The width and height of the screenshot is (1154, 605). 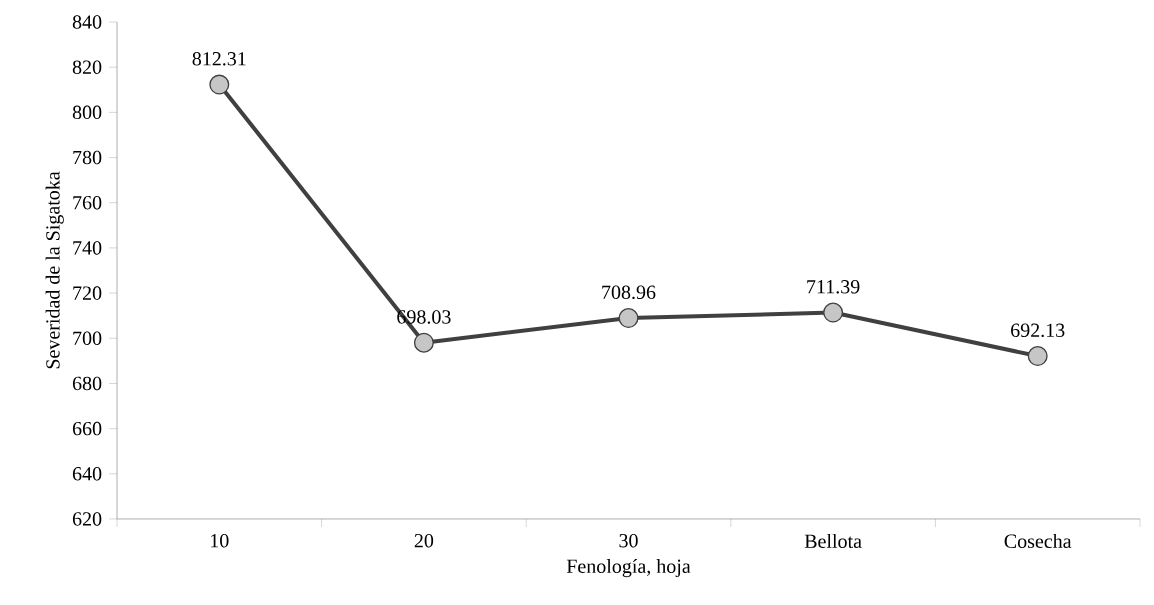 What do you see at coordinates (87, 67) in the screenshot?
I see `y-tick-label: 820` at bounding box center [87, 67].